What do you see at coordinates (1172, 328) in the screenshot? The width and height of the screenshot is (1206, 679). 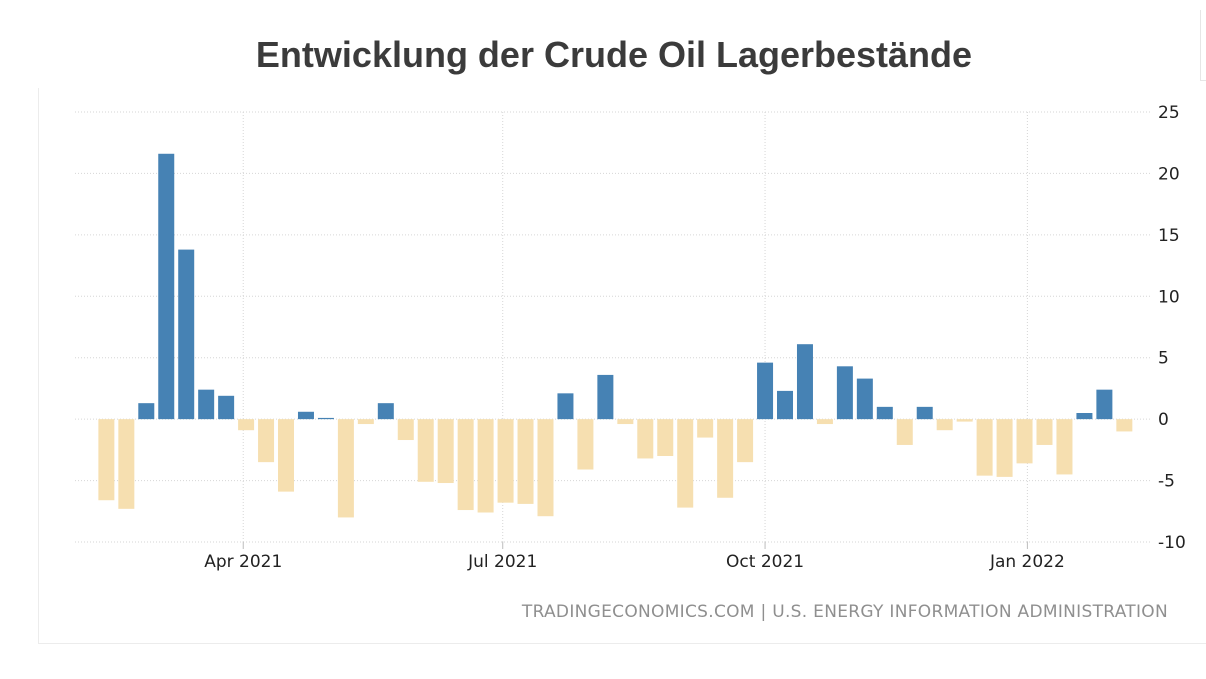 I see `y-axis-labels: 25 20 15 10 5 0 -5 -10` at bounding box center [1172, 328].